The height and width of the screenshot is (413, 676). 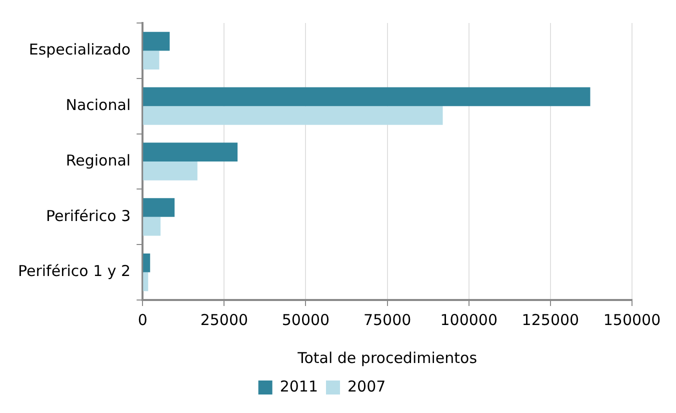 I want to click on x-tick-label: 125000, so click(x=551, y=319).